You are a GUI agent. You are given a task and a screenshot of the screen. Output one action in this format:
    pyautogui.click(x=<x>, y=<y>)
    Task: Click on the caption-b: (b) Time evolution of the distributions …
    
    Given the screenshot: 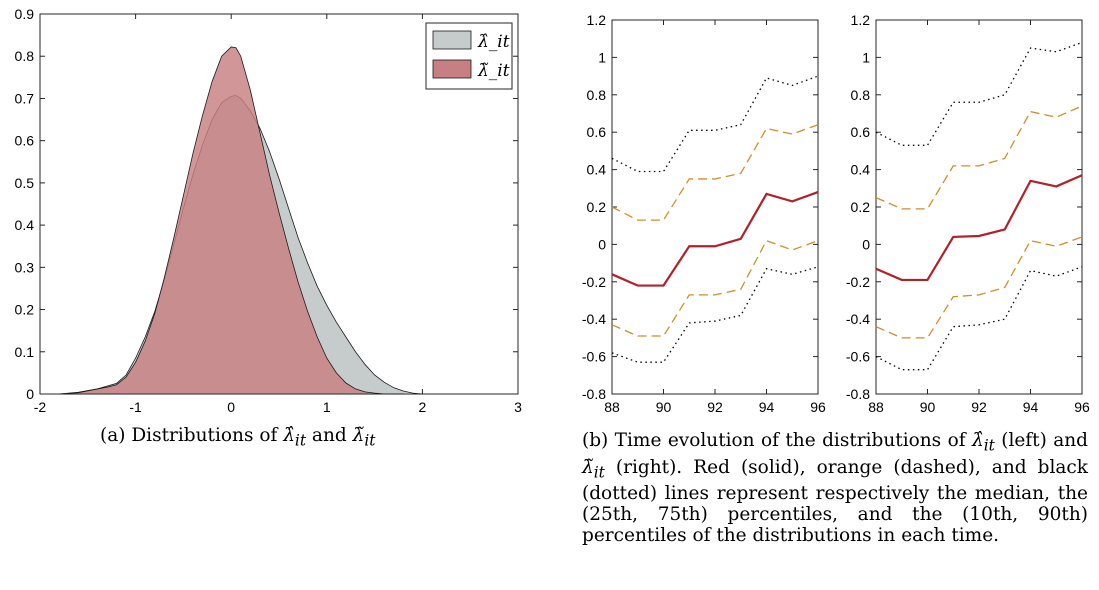 What is the action you would take?
    pyautogui.click(x=835, y=488)
    